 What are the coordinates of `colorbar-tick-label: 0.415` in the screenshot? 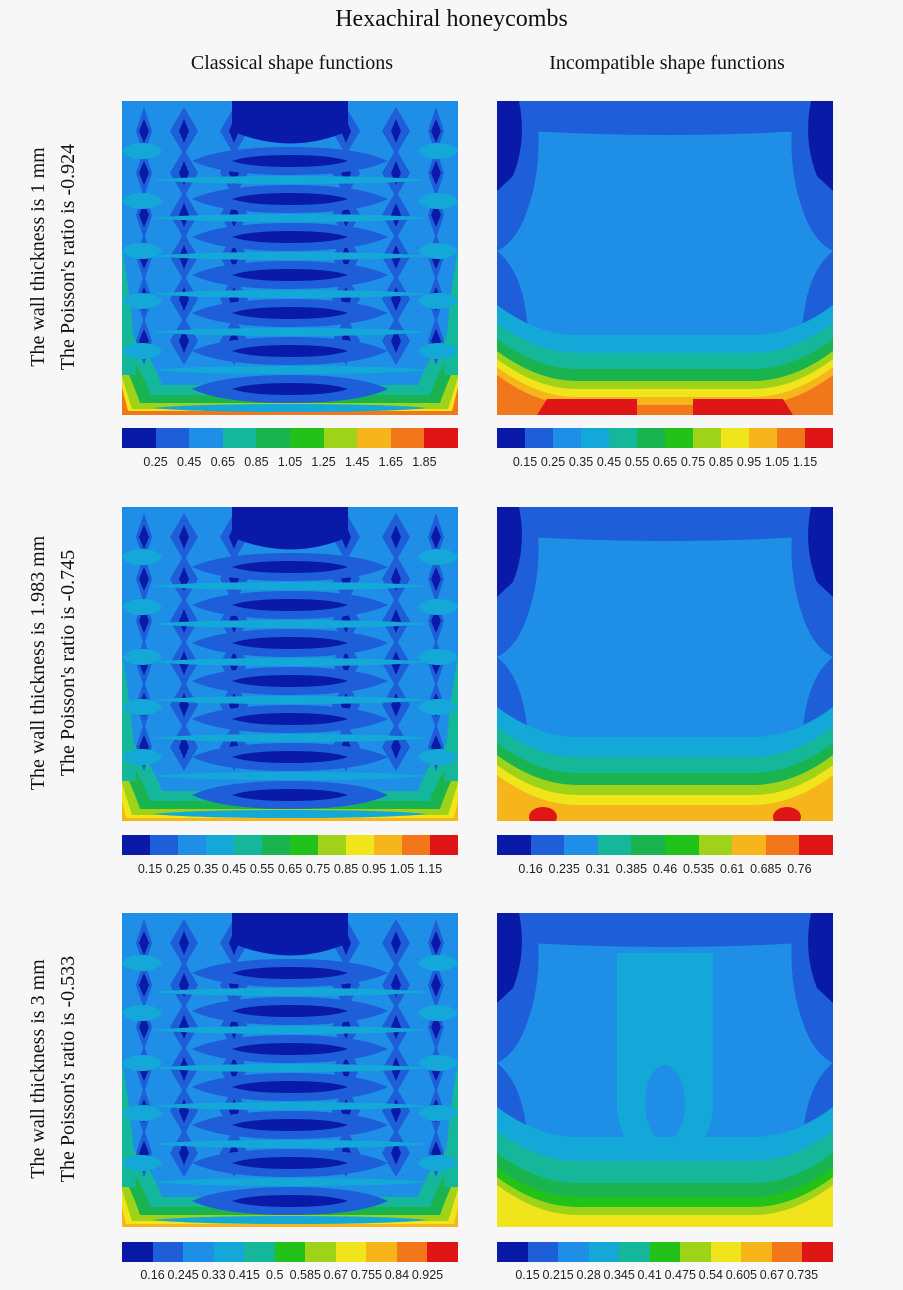 It's located at (244, 1275).